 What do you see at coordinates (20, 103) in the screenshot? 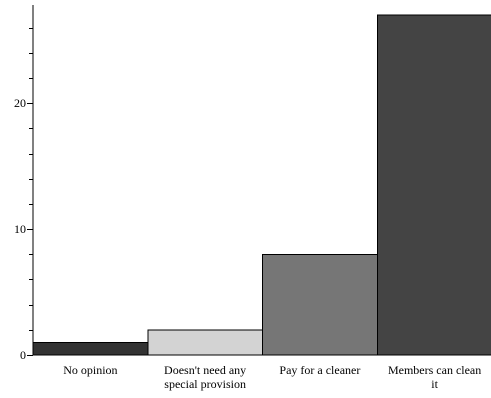
I see `y-tick-label: 20` at bounding box center [20, 103].